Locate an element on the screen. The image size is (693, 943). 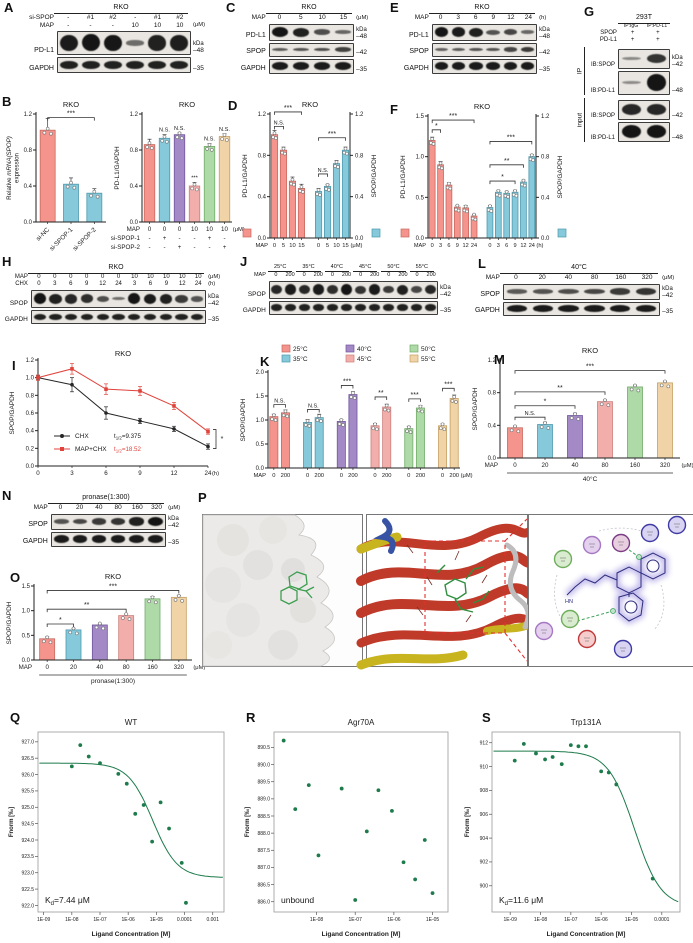
text-label: 926.0 is located at coordinates (27, 775).